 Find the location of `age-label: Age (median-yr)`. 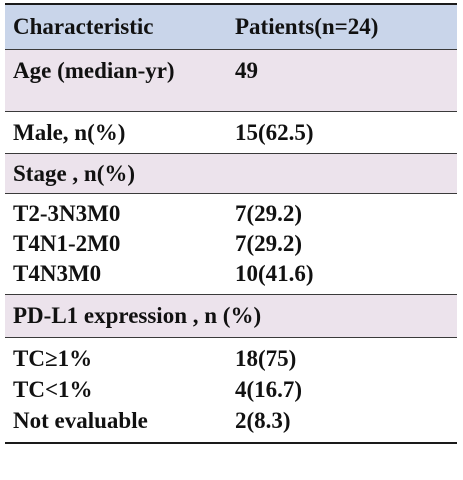

age-label: Age (median-yr) is located at coordinates (94, 70).